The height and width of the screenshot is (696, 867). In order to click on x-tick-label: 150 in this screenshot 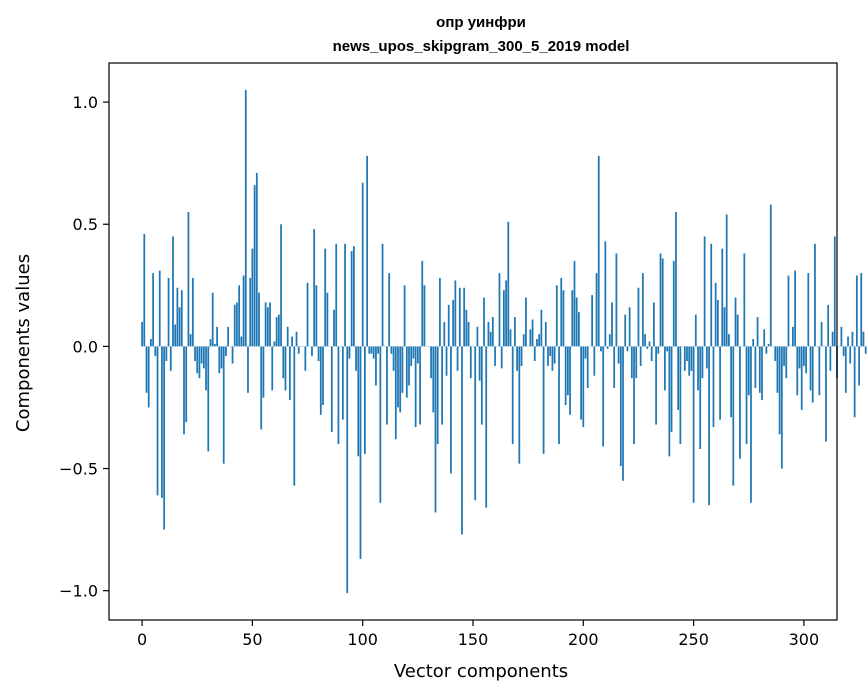, I will do `click(473, 639)`.